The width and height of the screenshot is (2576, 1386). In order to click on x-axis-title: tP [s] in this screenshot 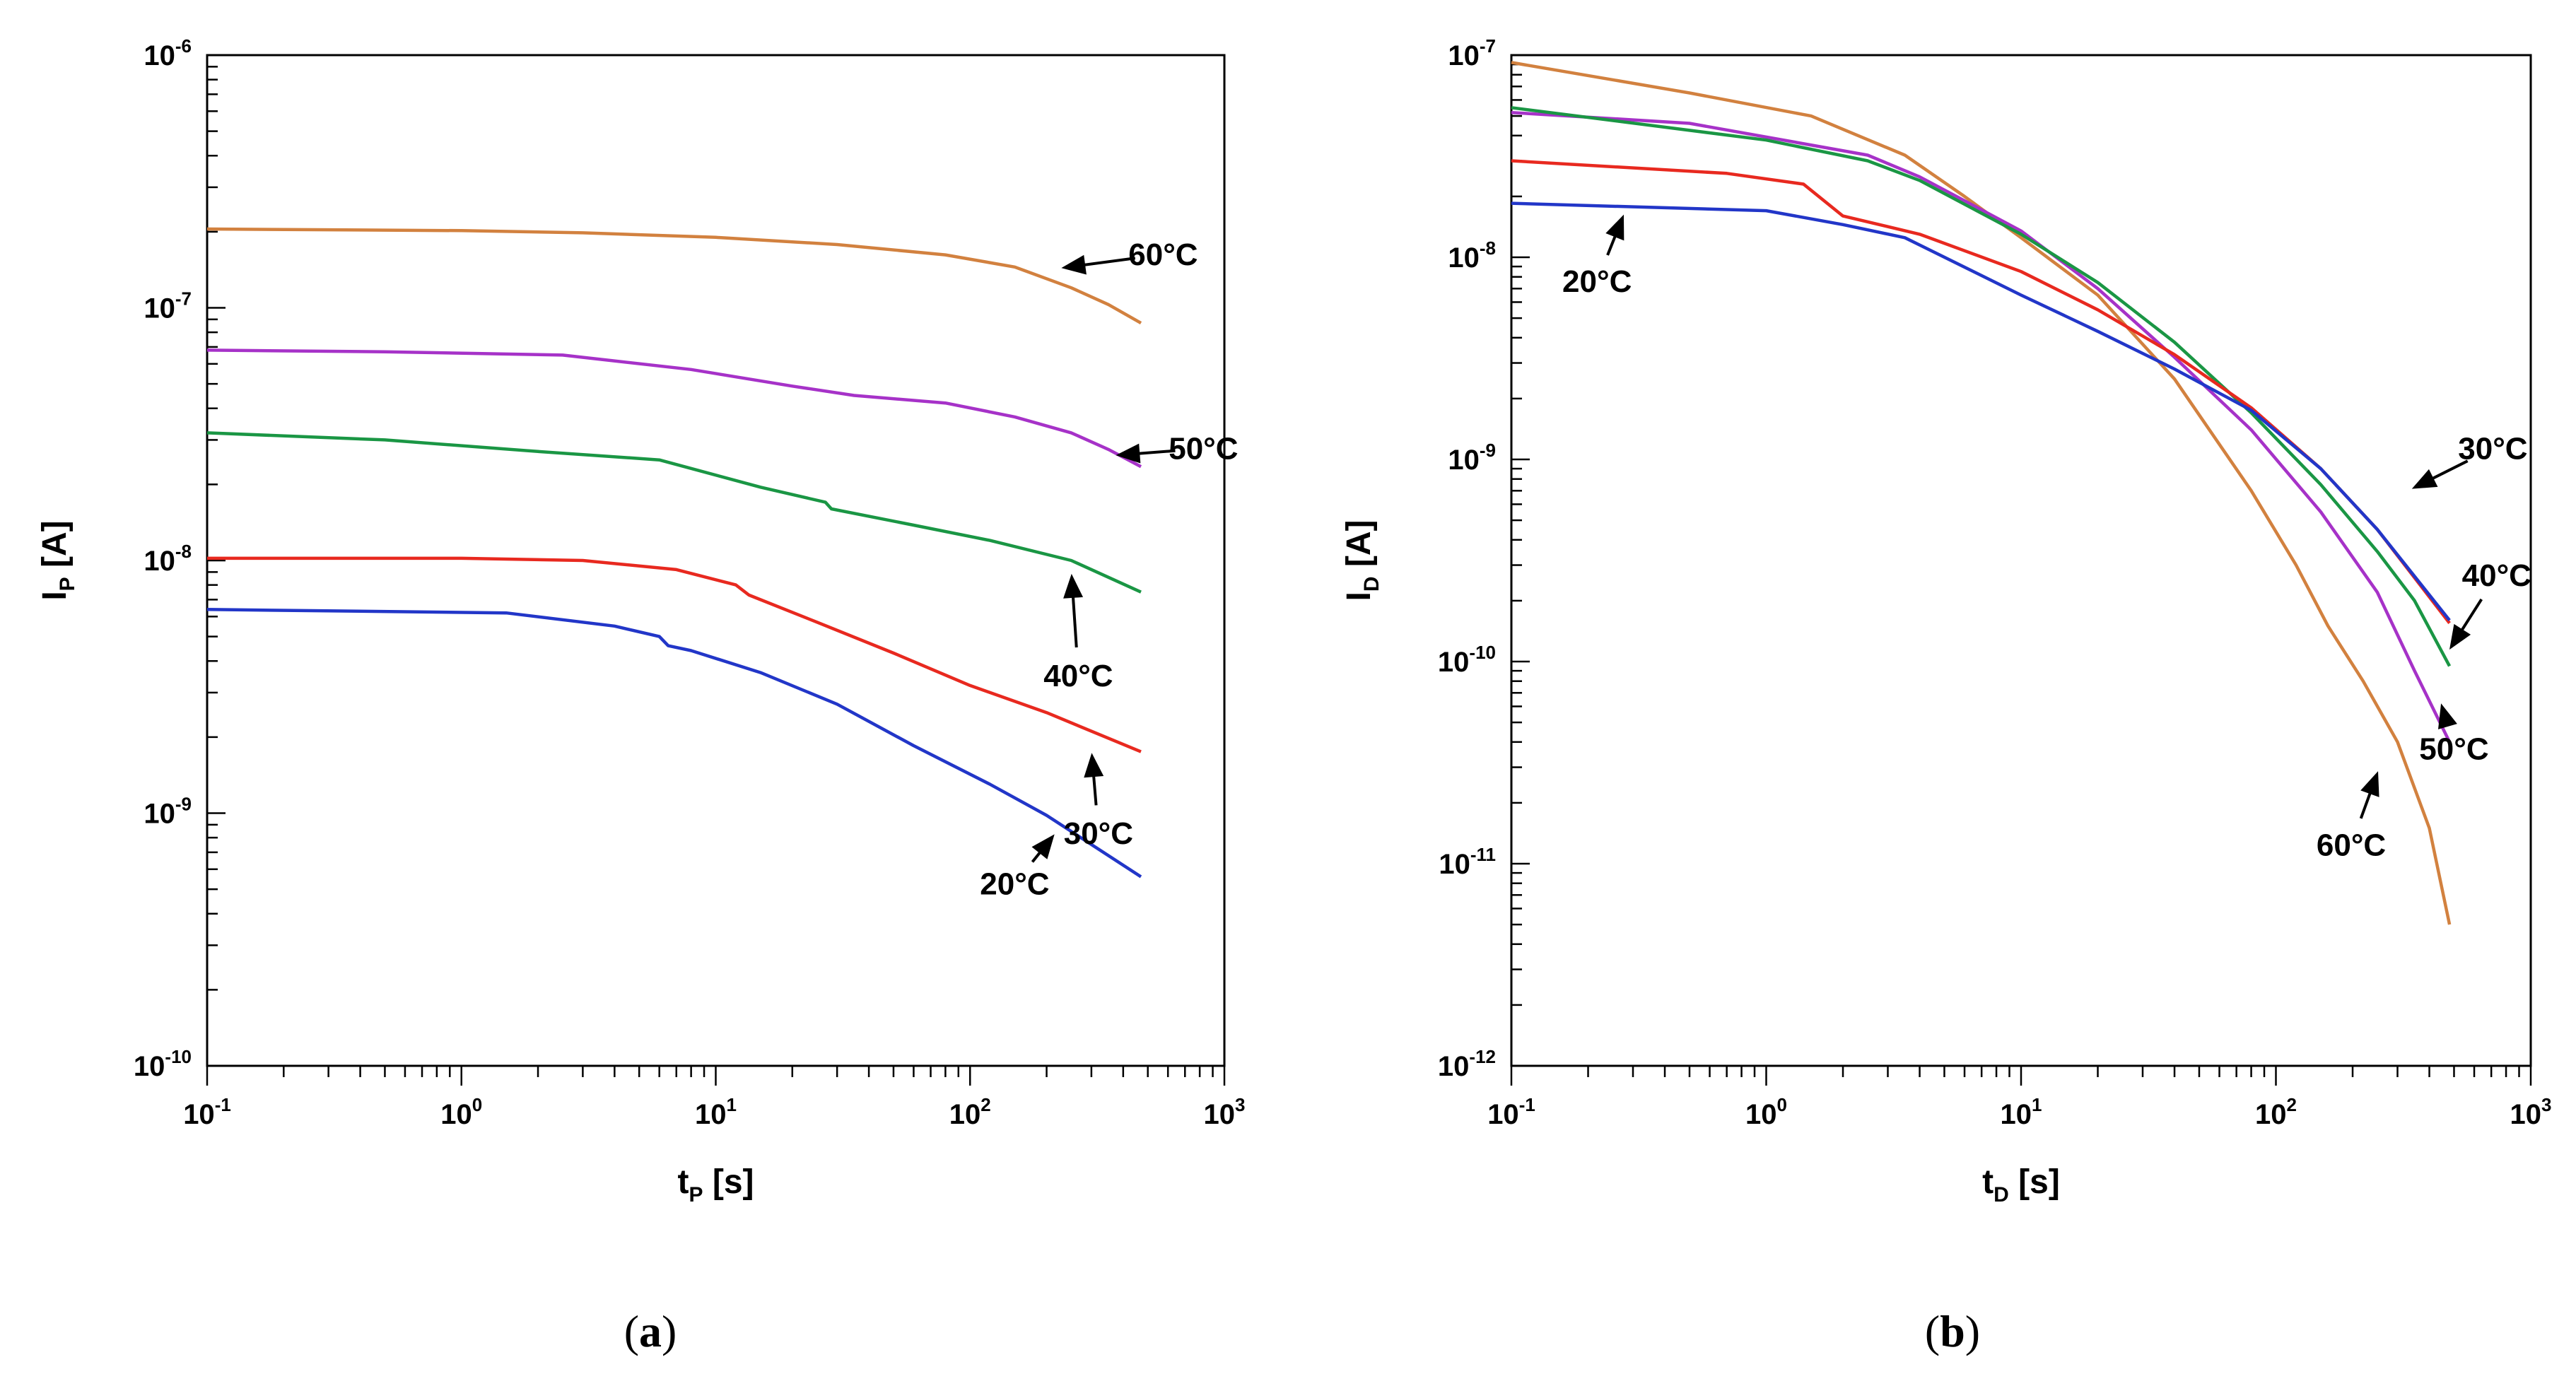, I will do `click(716, 1184)`.